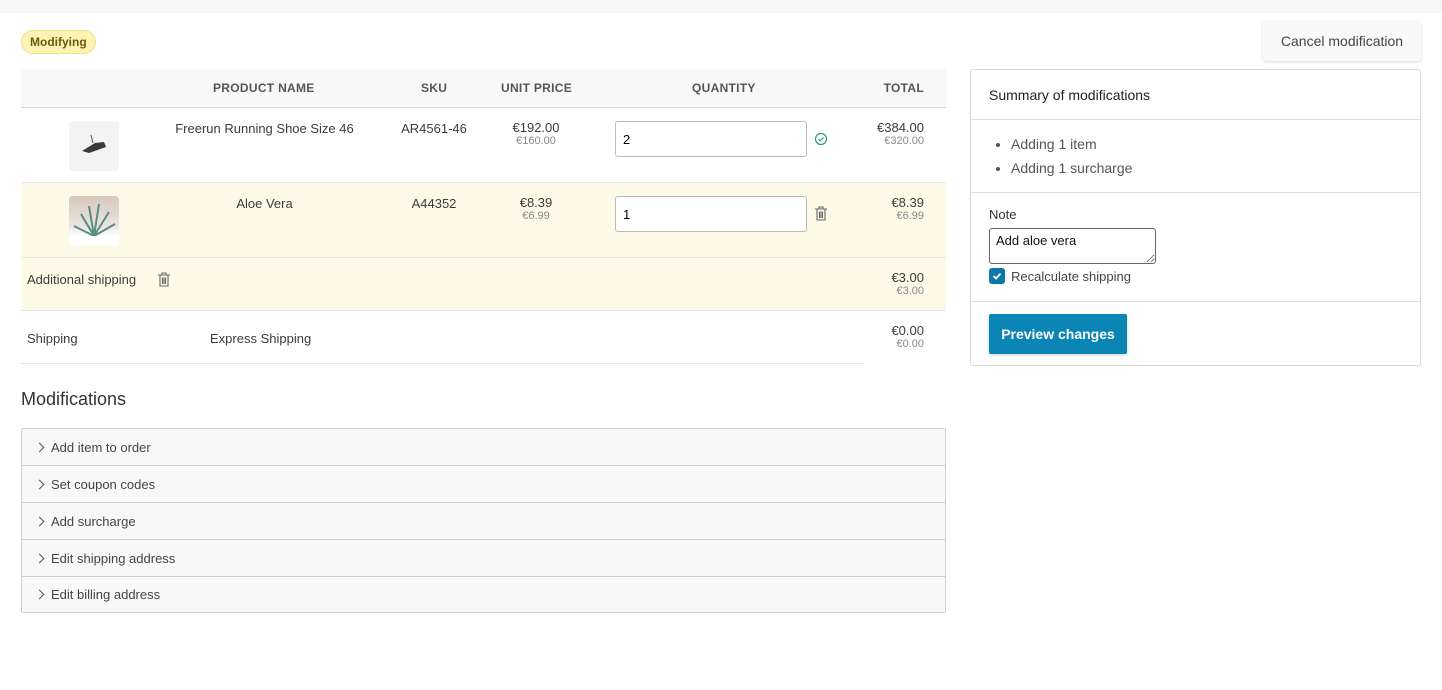 The height and width of the screenshot is (690, 1442). Describe the element at coordinates (537, 88) in the screenshot. I see `header-unit-price: UNIT PRICE` at that location.